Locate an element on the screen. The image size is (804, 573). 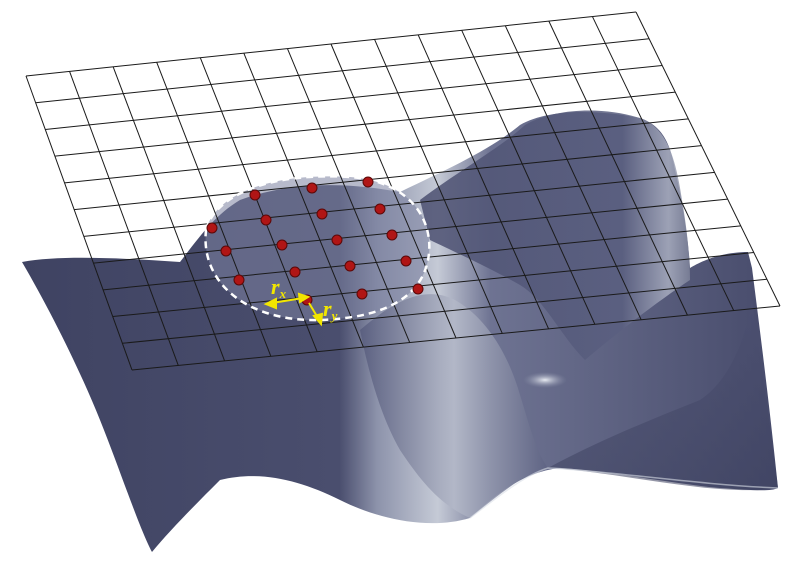
rx-arrowhead-right is located at coordinates (304, 298).